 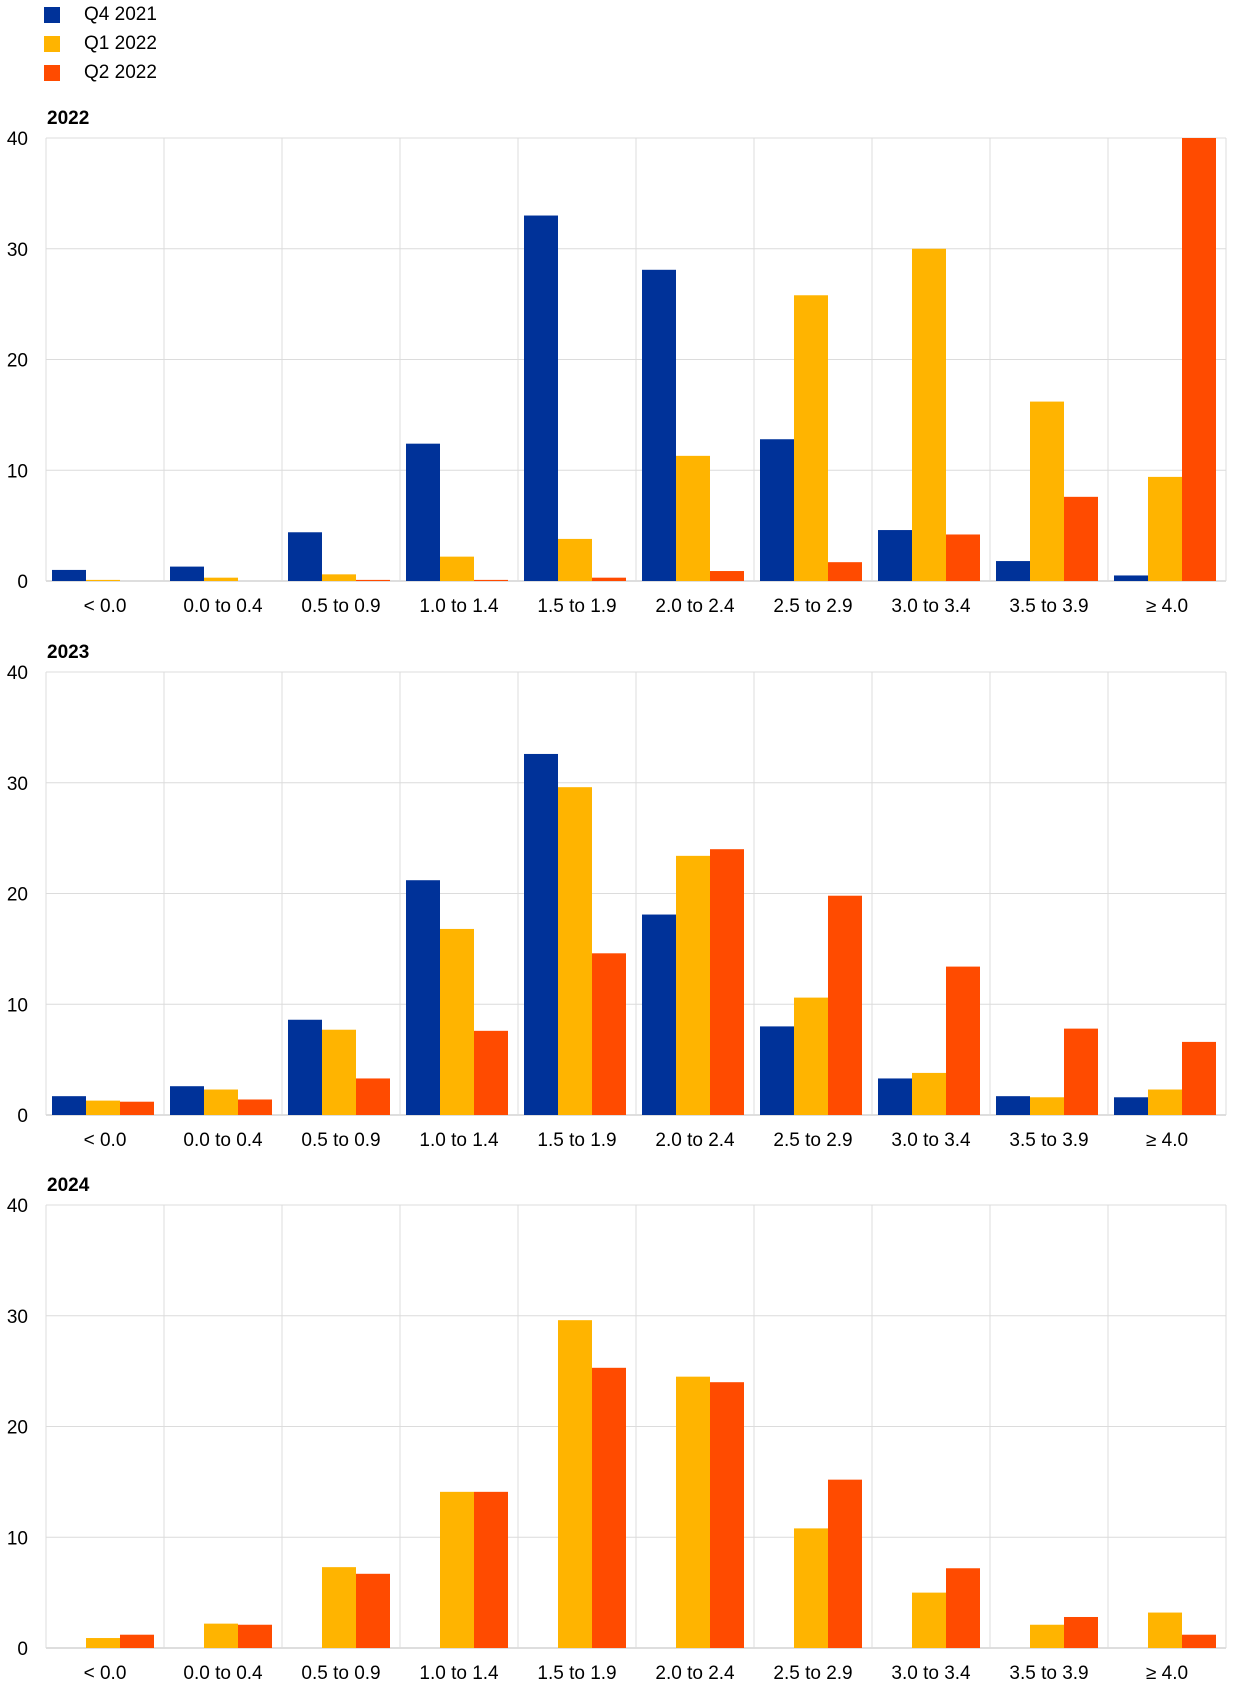 What do you see at coordinates (120, 43) in the screenshot?
I see `legend-label-q1-2022: Q1 2022` at bounding box center [120, 43].